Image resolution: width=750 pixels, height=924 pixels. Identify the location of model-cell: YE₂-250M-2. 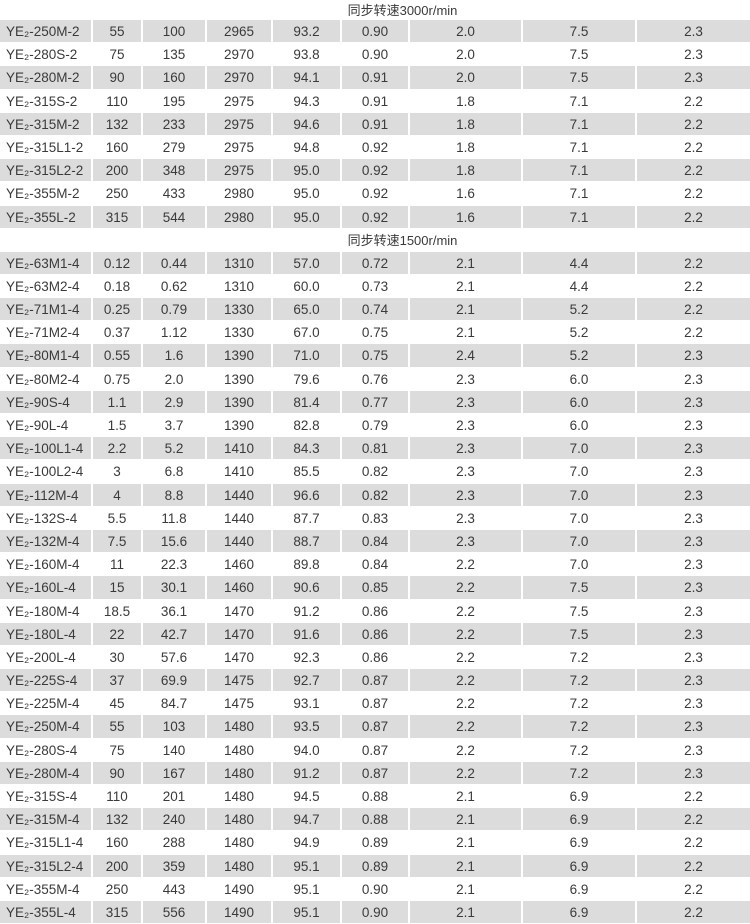
(46, 32).